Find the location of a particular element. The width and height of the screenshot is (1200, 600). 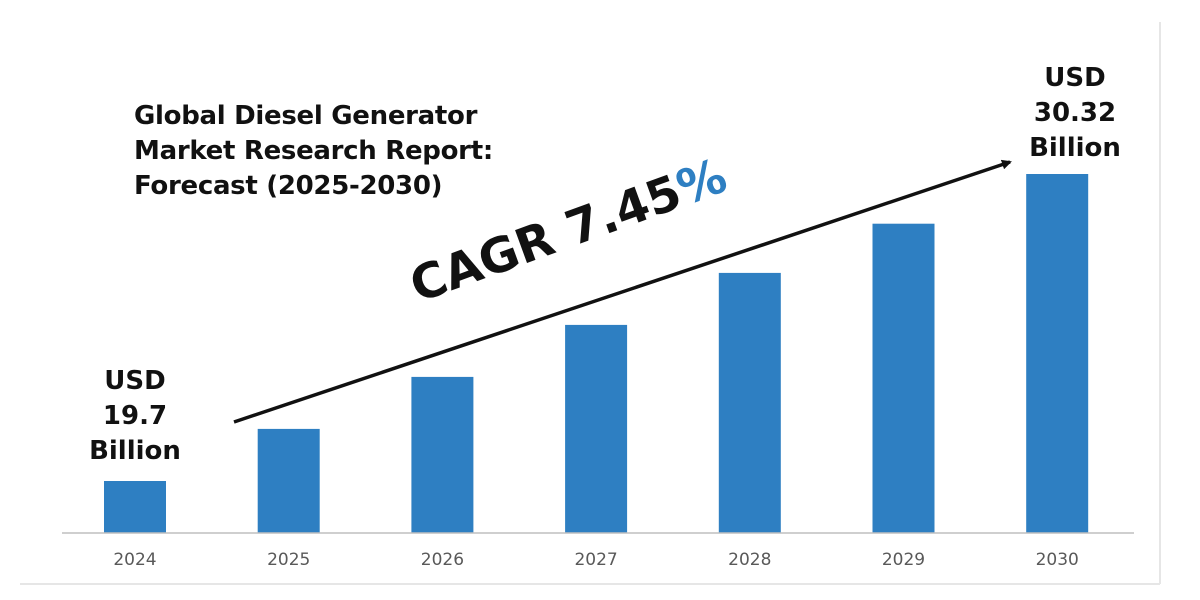

chart-title-line-1: Global Diesel Generator is located at coordinates (306, 116).